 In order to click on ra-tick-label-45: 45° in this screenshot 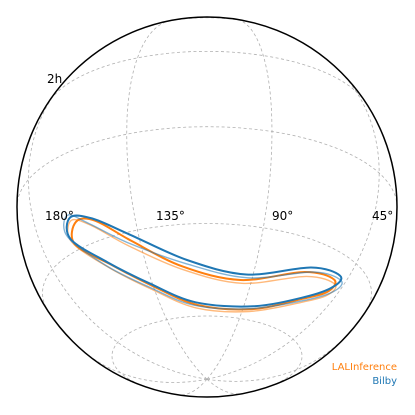, I will do `click(382, 216)`.